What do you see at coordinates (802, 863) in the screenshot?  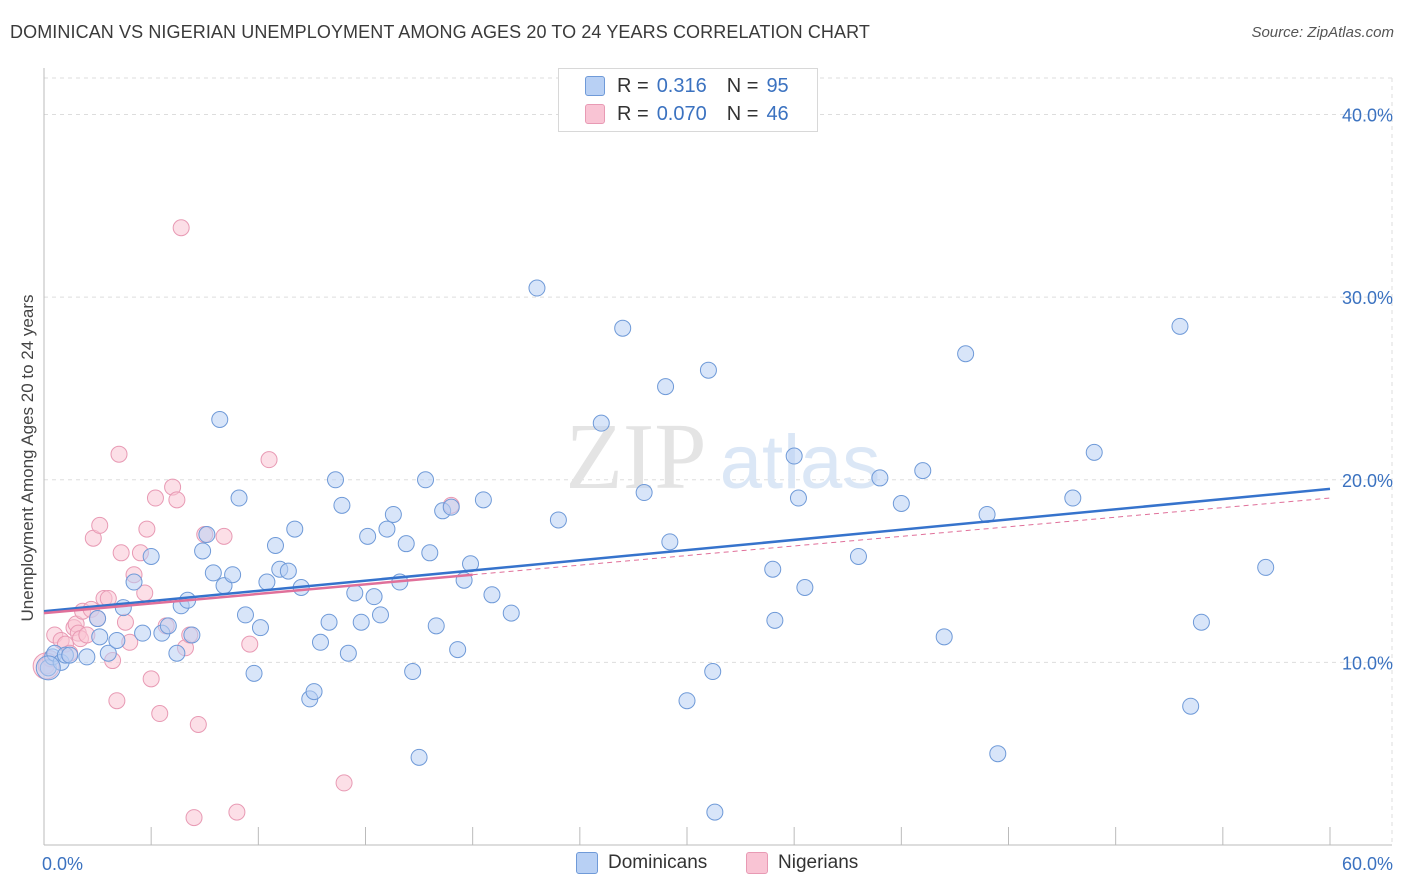 I see `bottom-legend-nigerians: Nigerians` at bounding box center [802, 863].